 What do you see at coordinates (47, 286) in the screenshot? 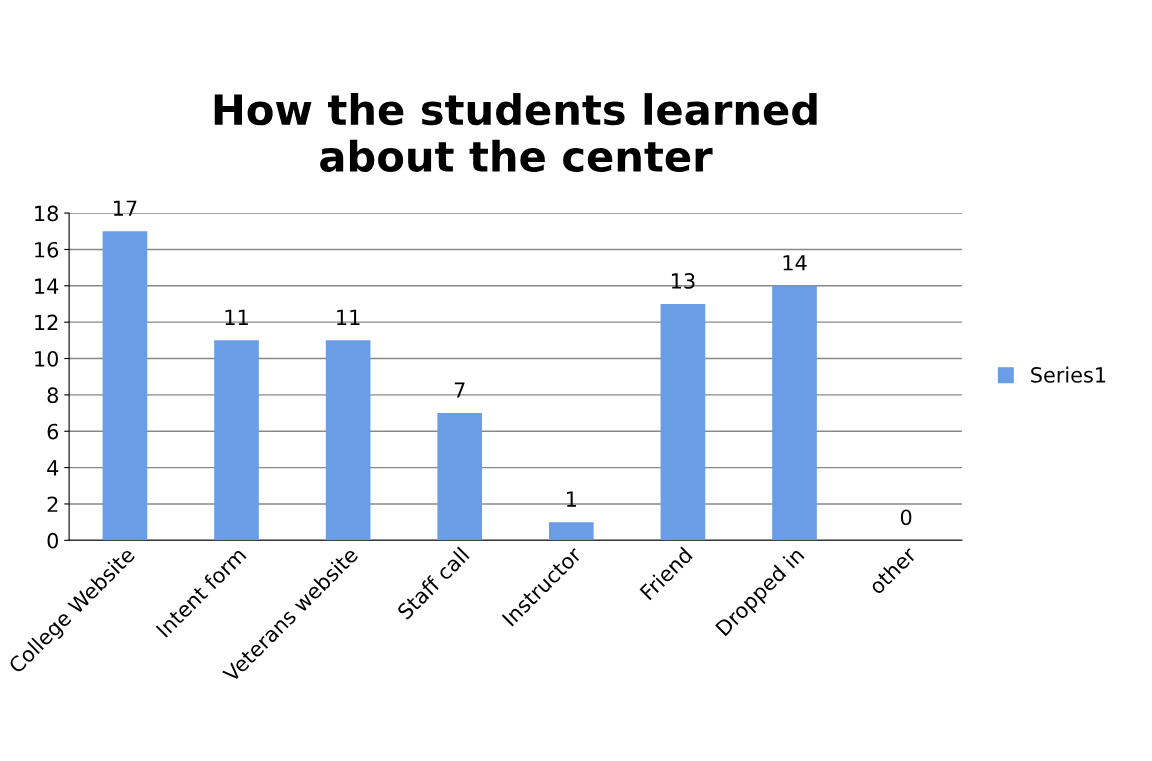
I see `y-tick-label: 14` at bounding box center [47, 286].